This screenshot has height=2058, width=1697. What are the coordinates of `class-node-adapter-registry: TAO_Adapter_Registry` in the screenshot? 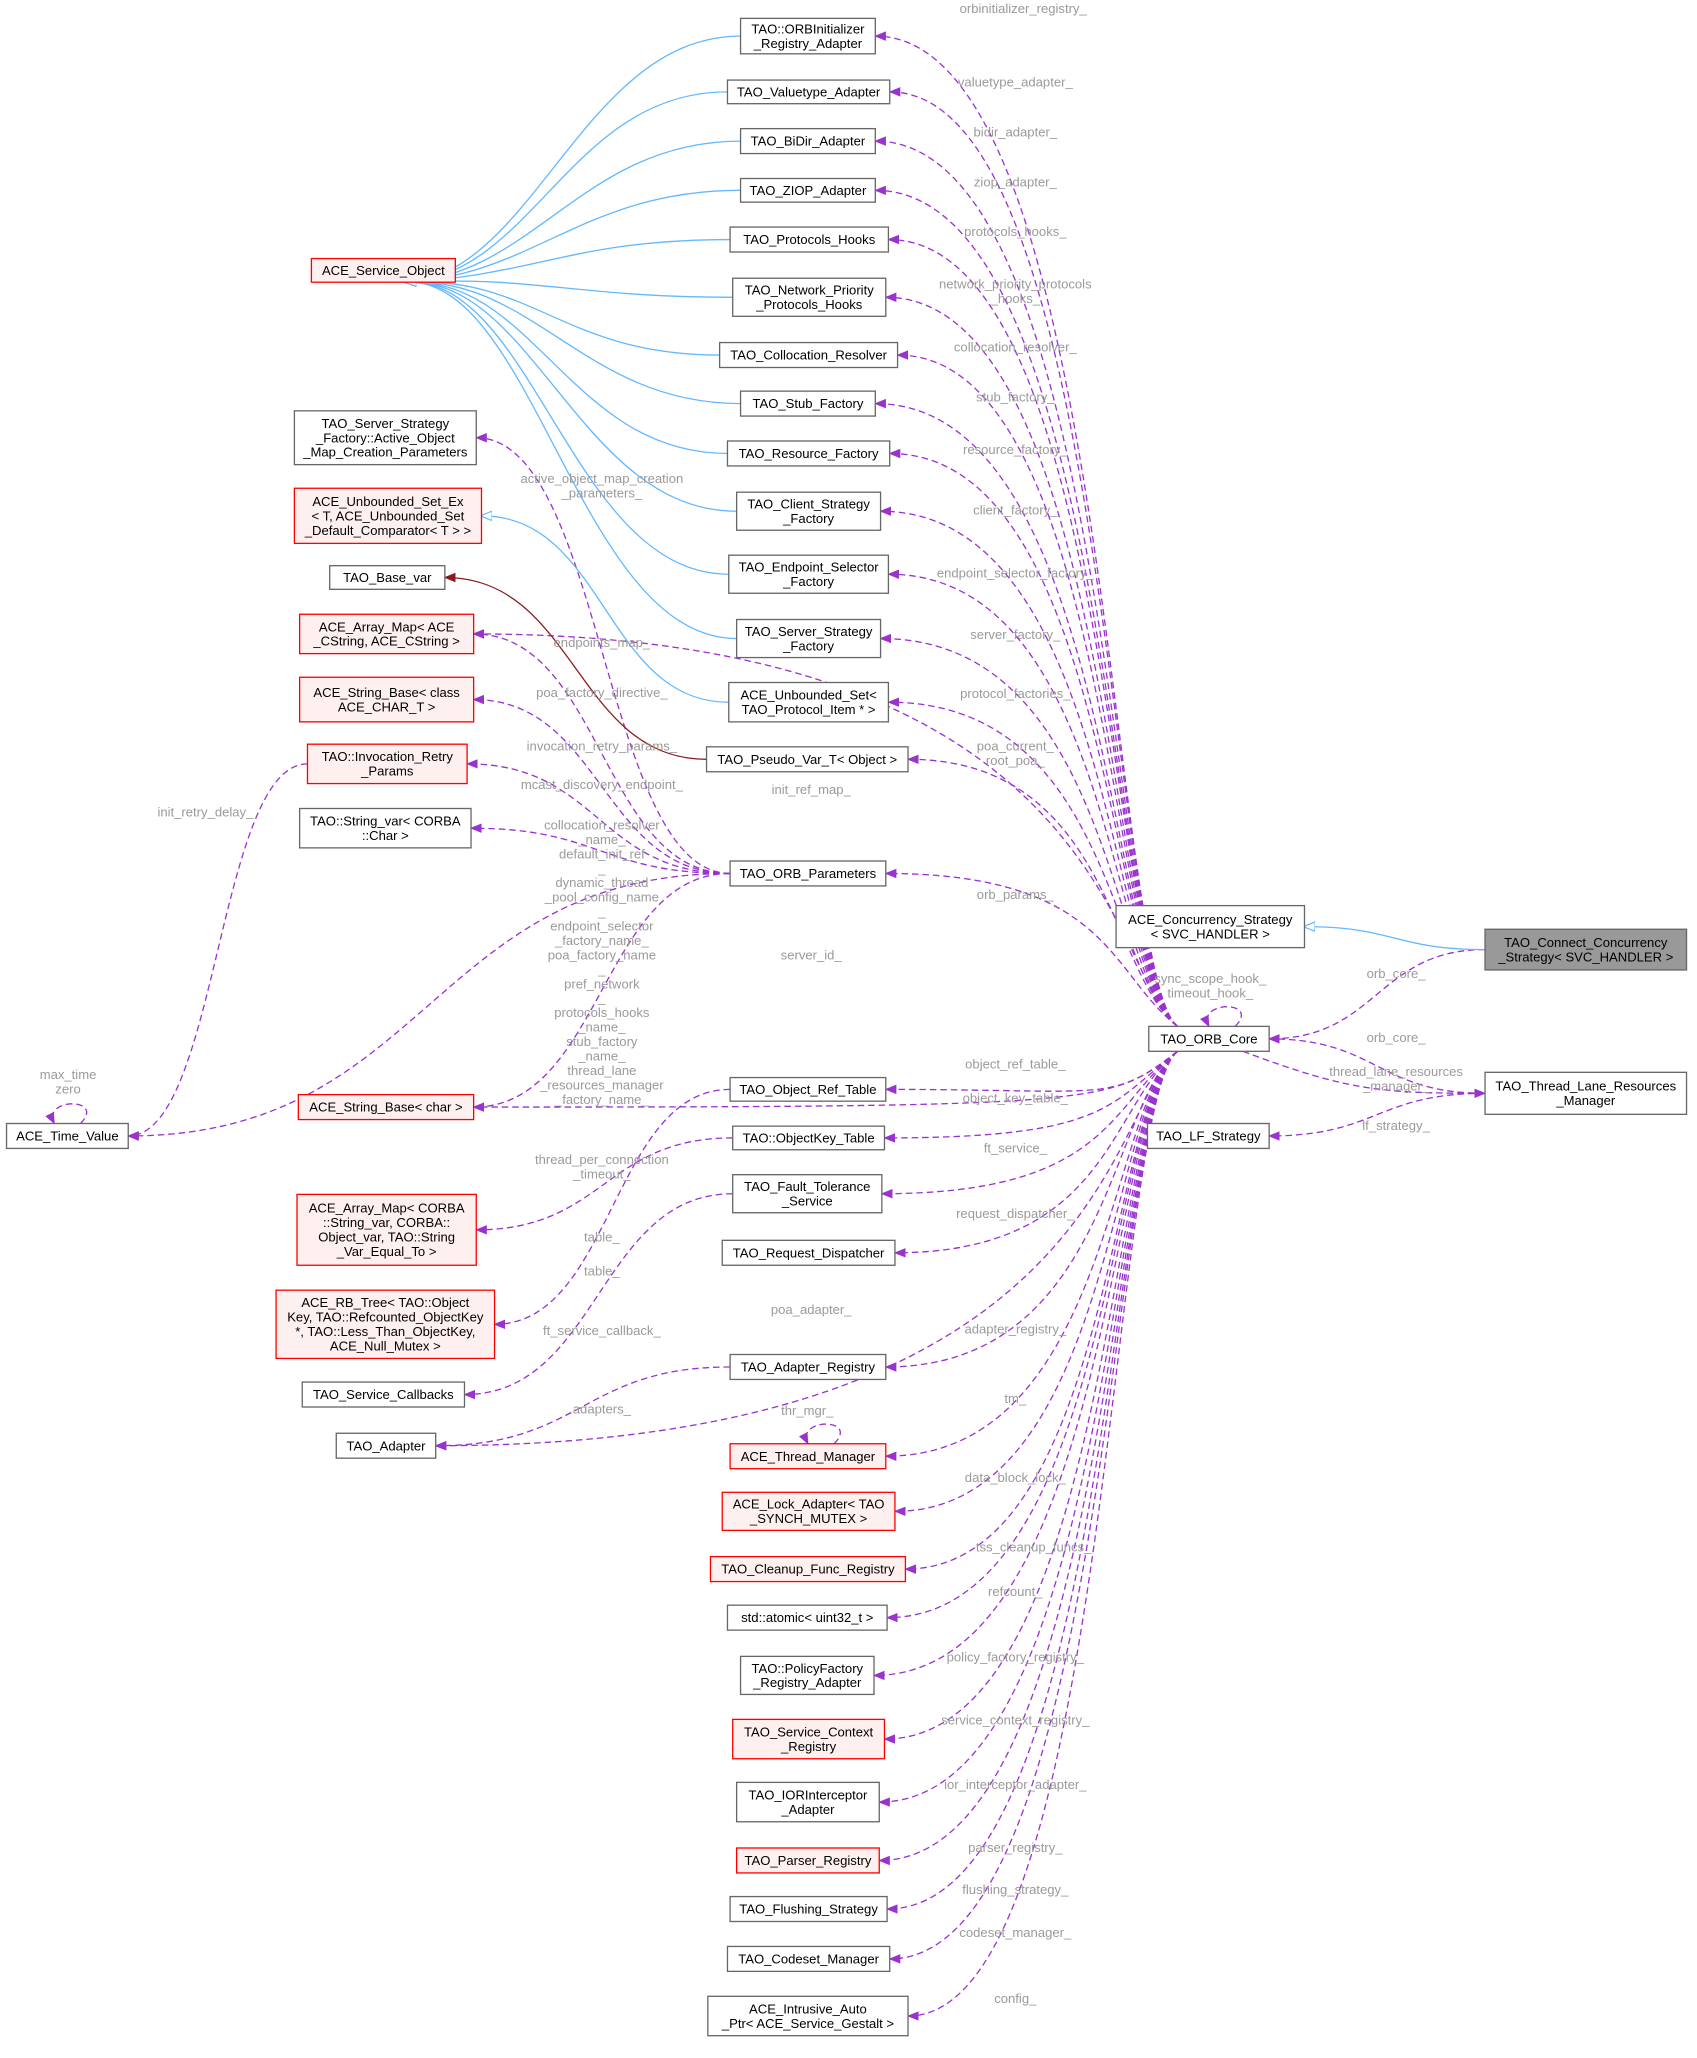 It's located at (808, 1367).